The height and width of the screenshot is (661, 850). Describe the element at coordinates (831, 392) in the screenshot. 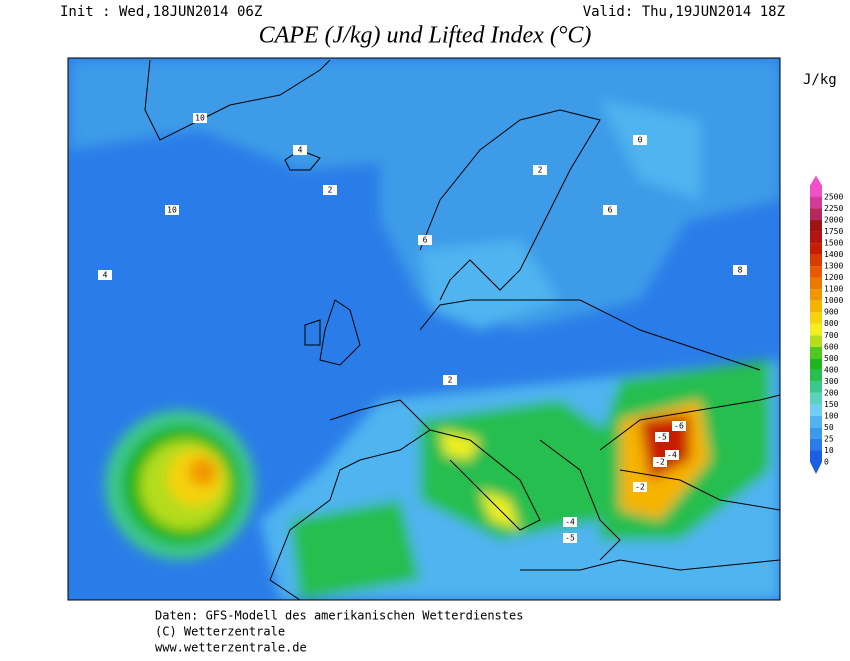

I see `colorbar-label: 200` at that location.